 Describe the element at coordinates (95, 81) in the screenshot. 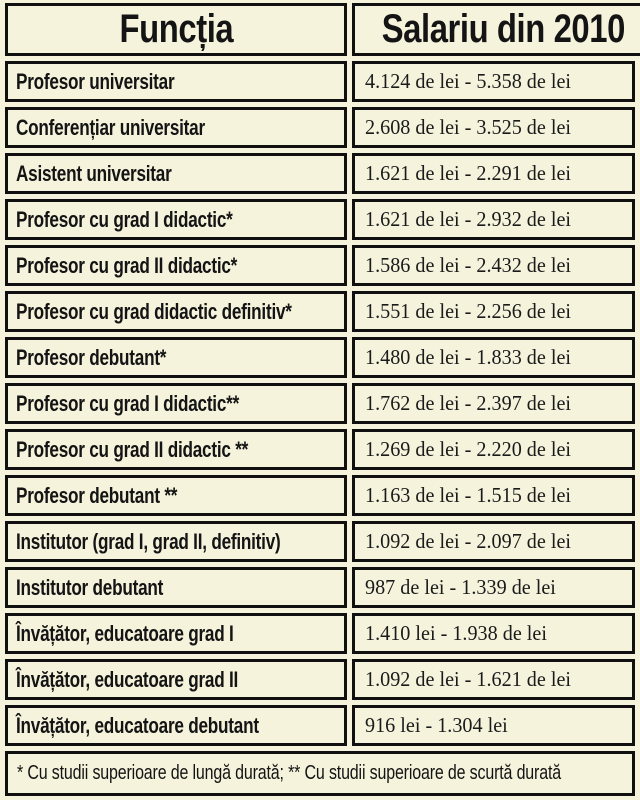

I see `position-label: Profesor universitar` at that location.